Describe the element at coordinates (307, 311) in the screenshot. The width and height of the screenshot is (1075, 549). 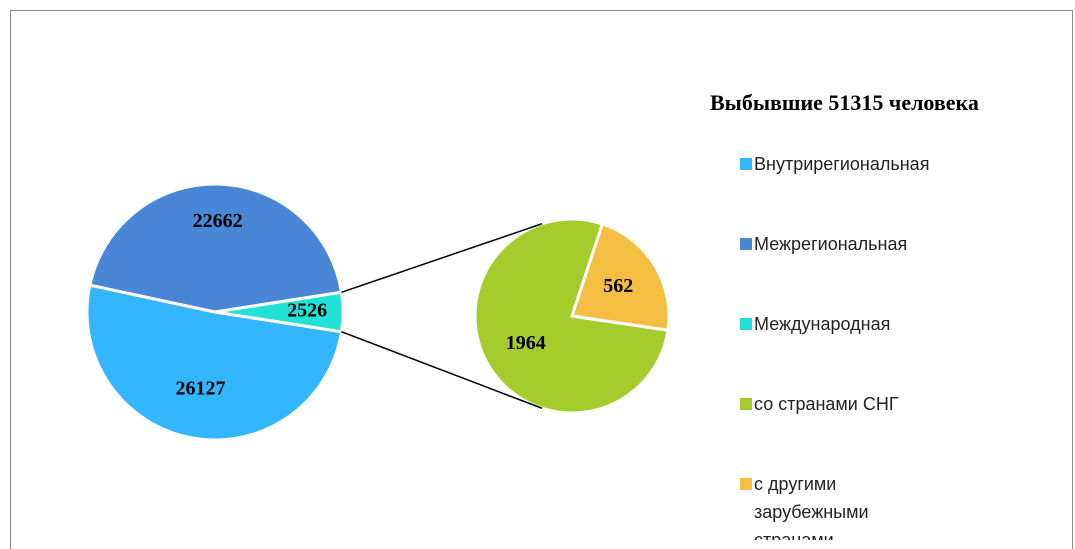
I see `data-label: 2526` at that location.